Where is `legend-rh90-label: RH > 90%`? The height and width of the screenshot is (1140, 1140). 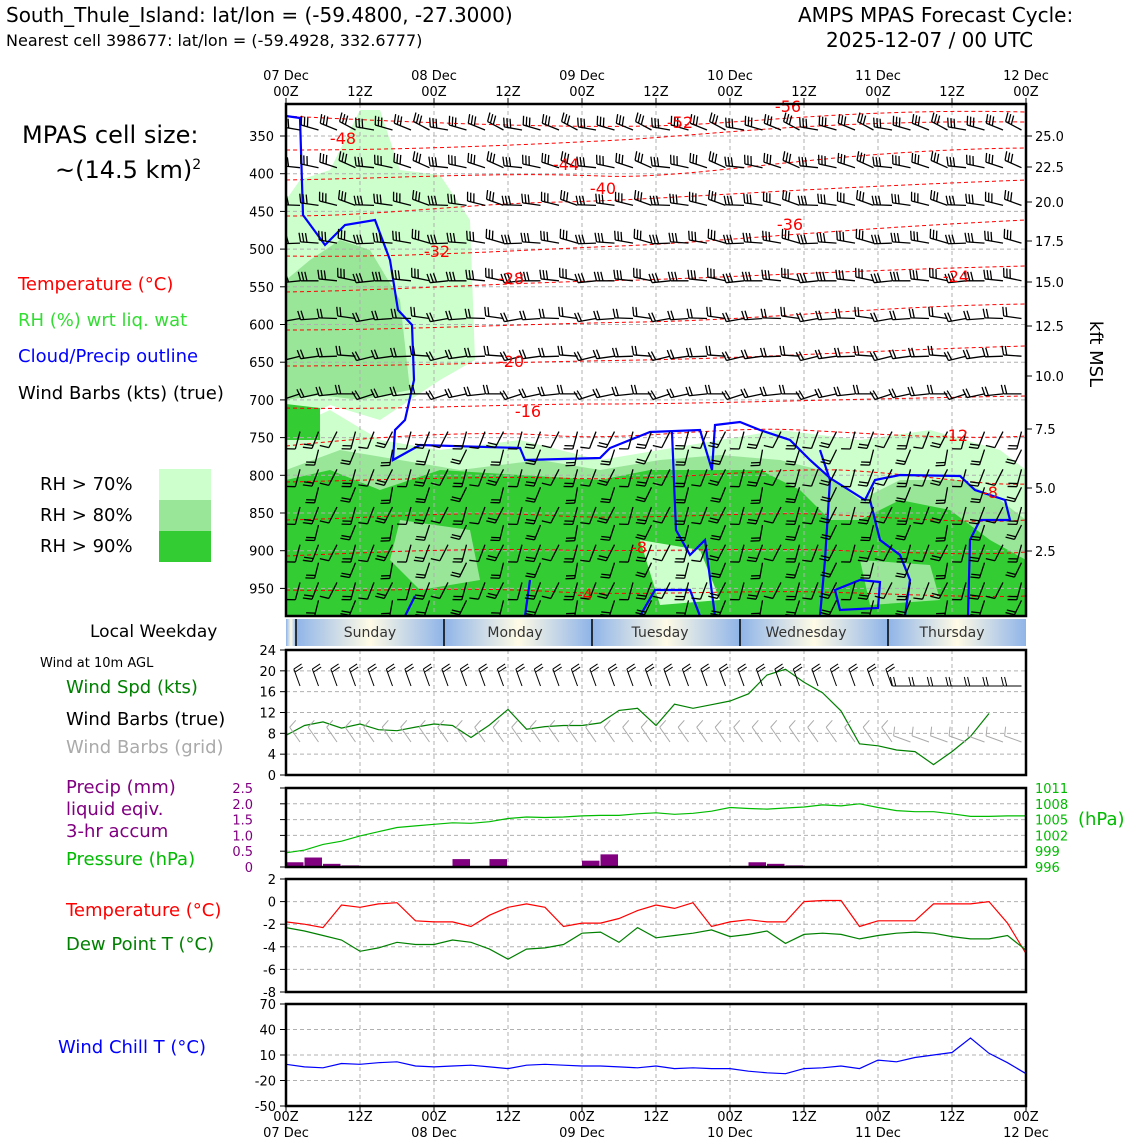
legend-rh90-label: RH > 90% is located at coordinates (86, 546).